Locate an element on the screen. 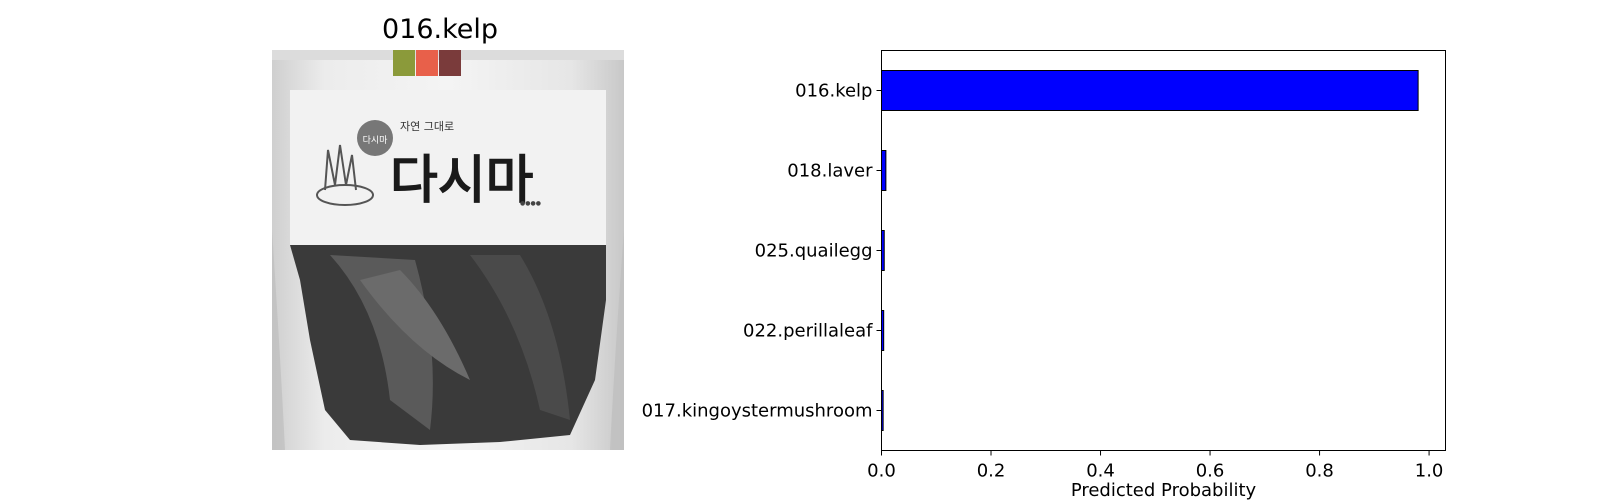  x-axis-label: Predicted Probability is located at coordinates (1164, 490).